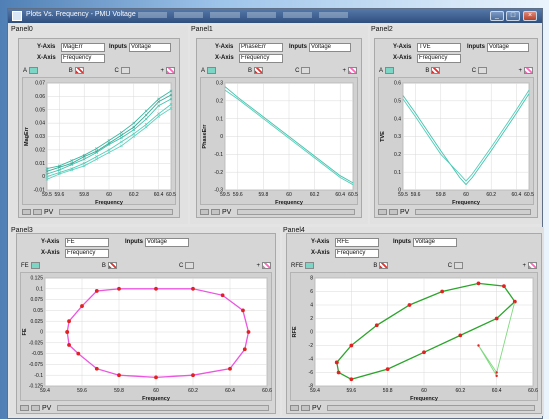 The width and height of the screenshot is (549, 419). Describe the element at coordinates (83, 47) in the screenshot. I see `y-axis-select: MagErr` at that location.